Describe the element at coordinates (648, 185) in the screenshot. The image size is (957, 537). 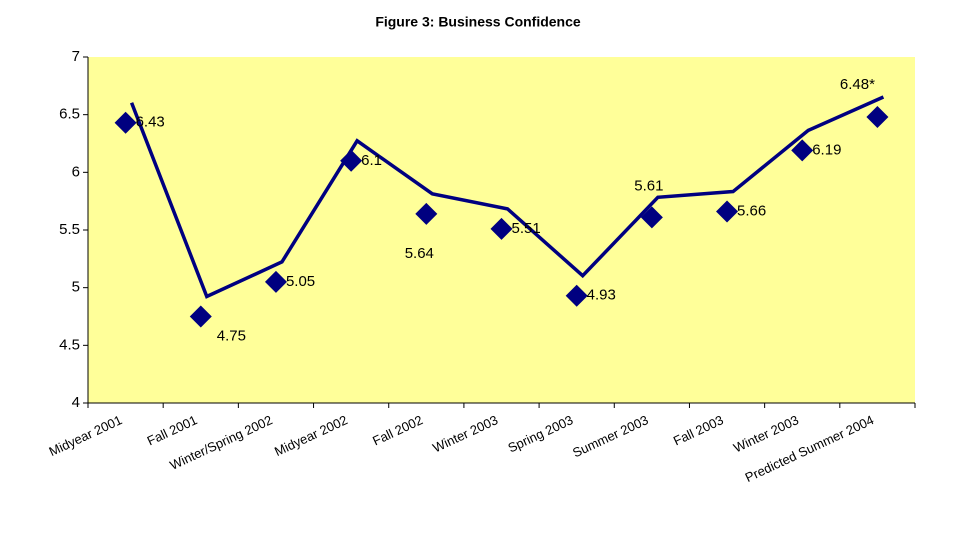
I see `data-label: 5.61` at that location.